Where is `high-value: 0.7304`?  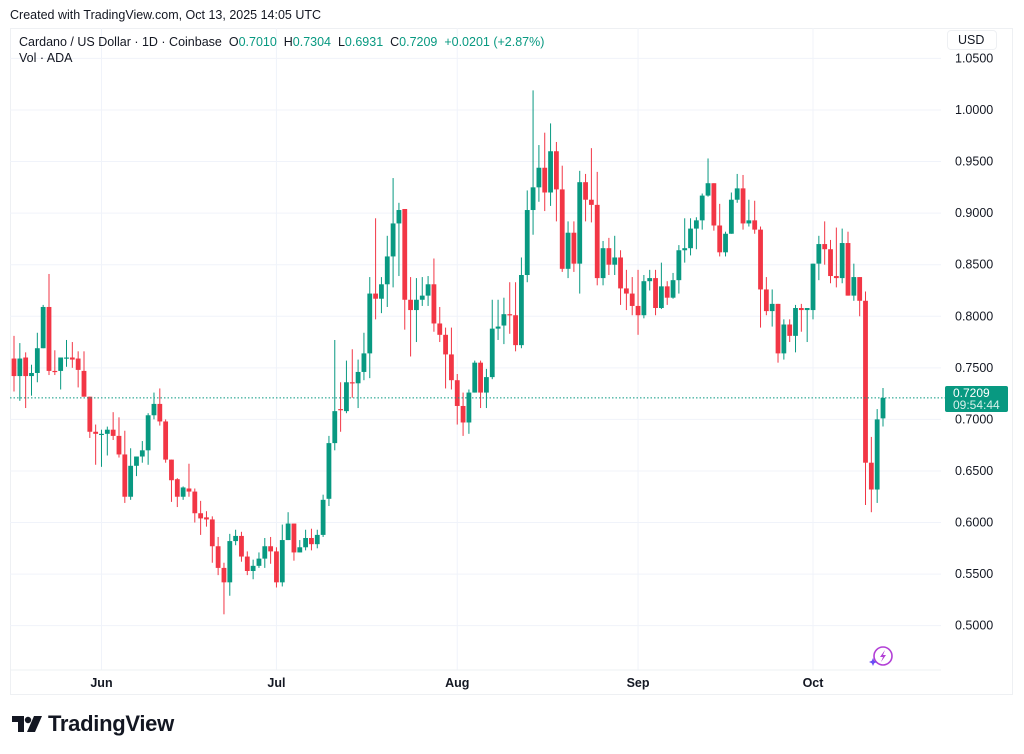 high-value: 0.7304 is located at coordinates (312, 42).